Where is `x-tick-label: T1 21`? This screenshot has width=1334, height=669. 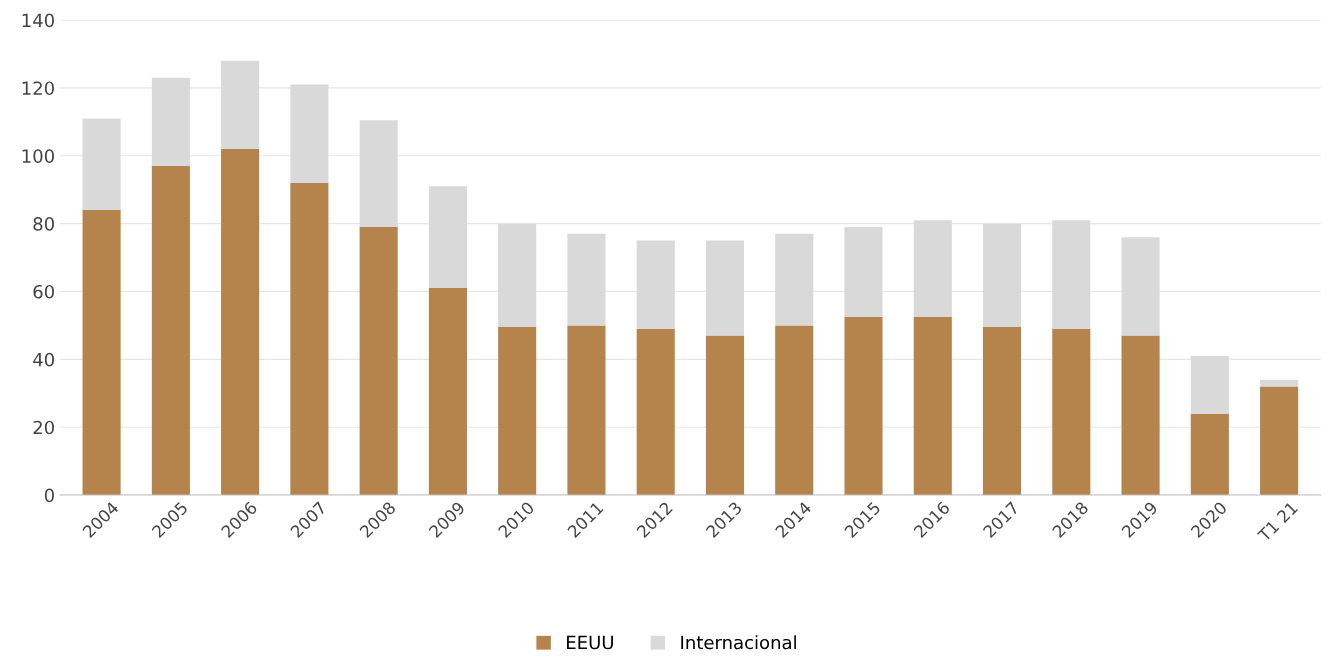
x-tick-label: T1 21 is located at coordinates (1277, 522).